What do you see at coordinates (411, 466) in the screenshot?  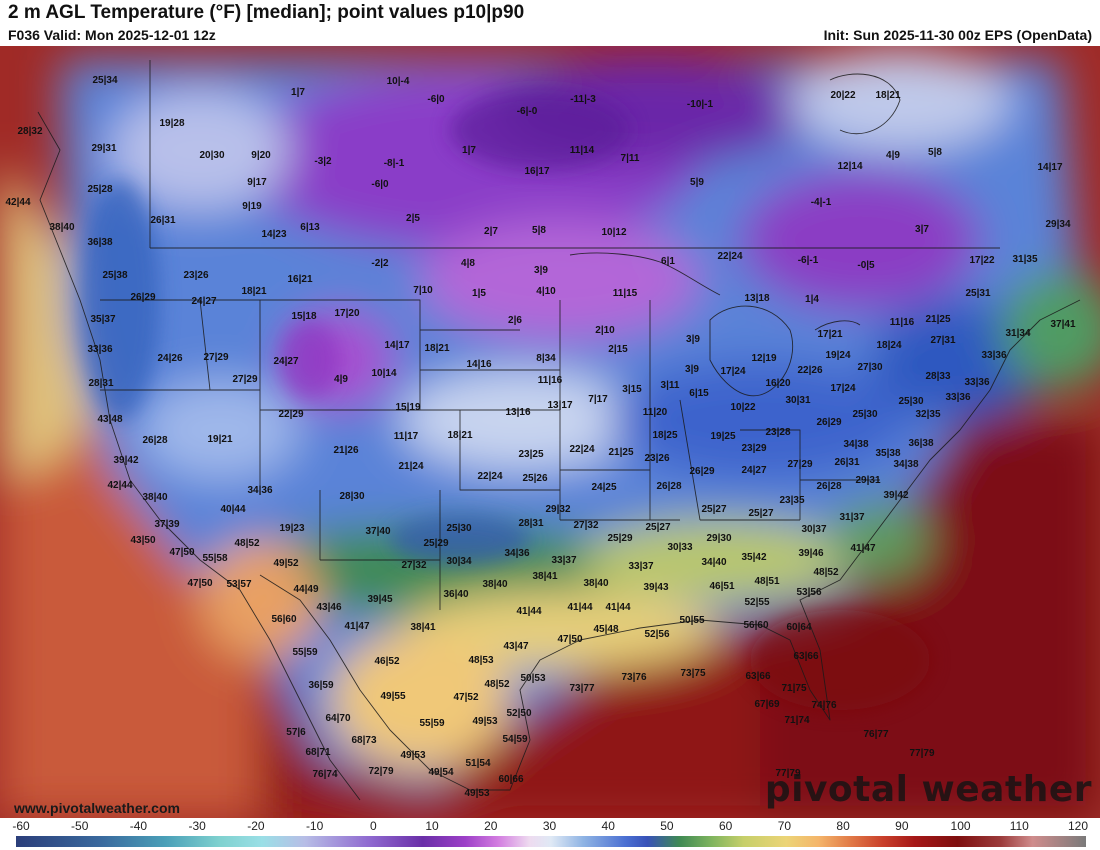 I see `point-value: 21|24` at bounding box center [411, 466].